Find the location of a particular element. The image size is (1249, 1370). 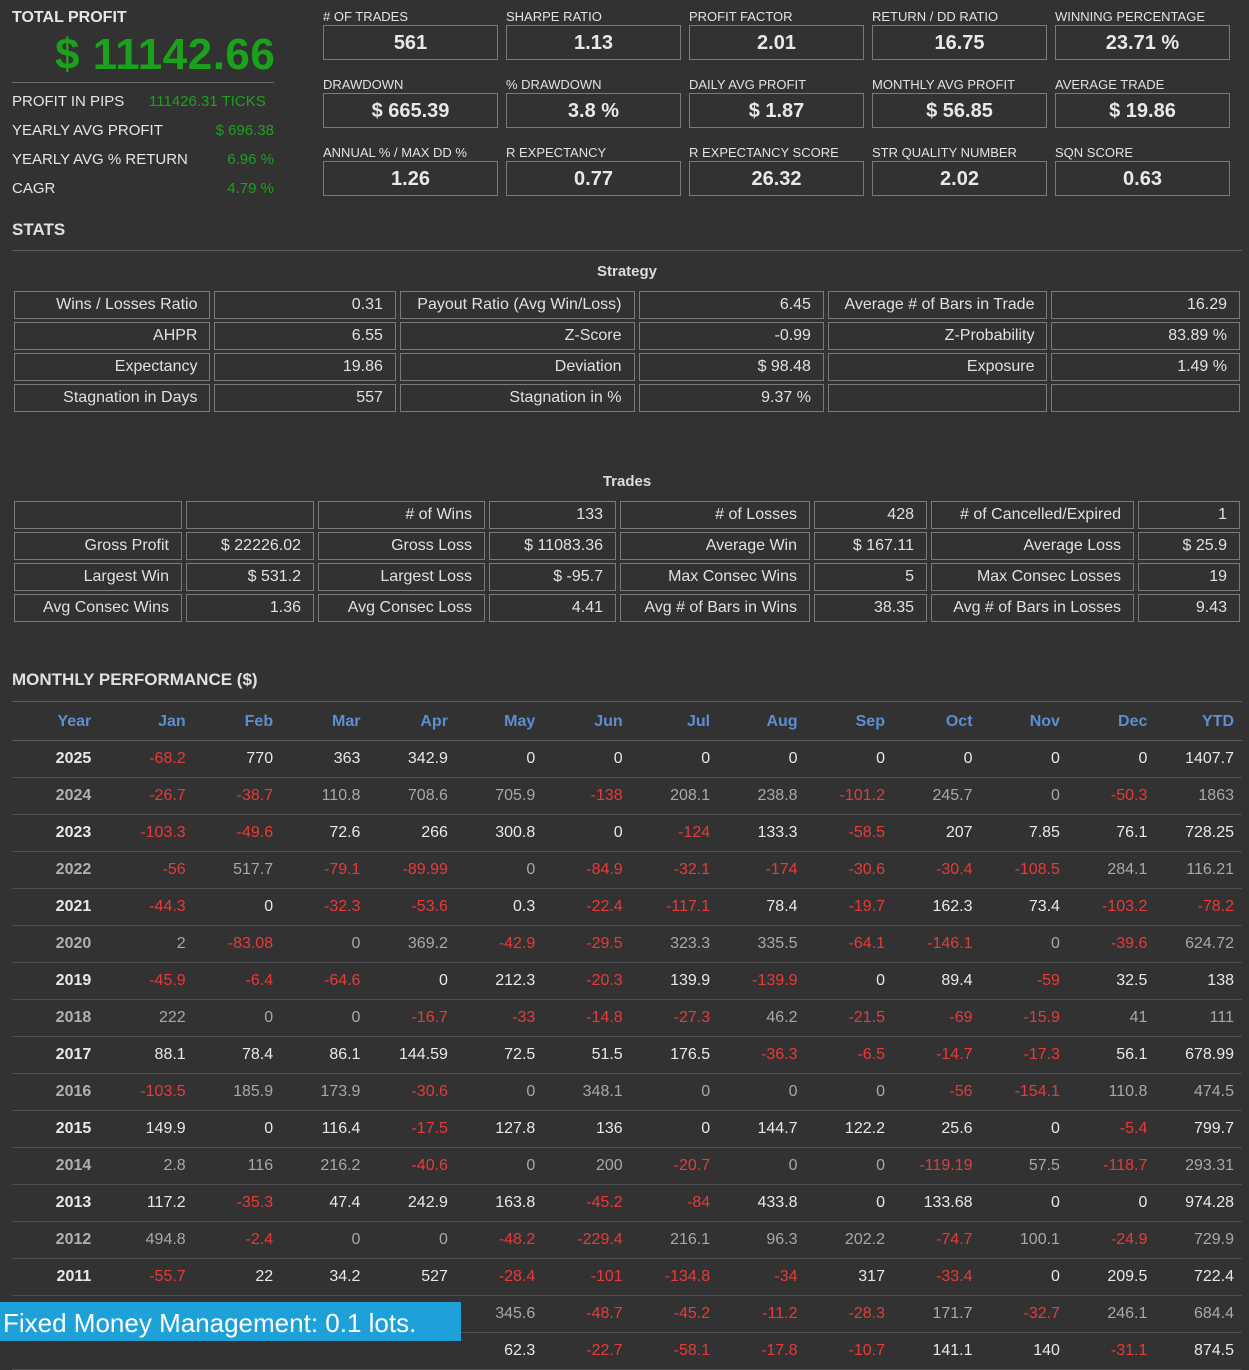

month-value-cell: 527 is located at coordinates (412, 1277).